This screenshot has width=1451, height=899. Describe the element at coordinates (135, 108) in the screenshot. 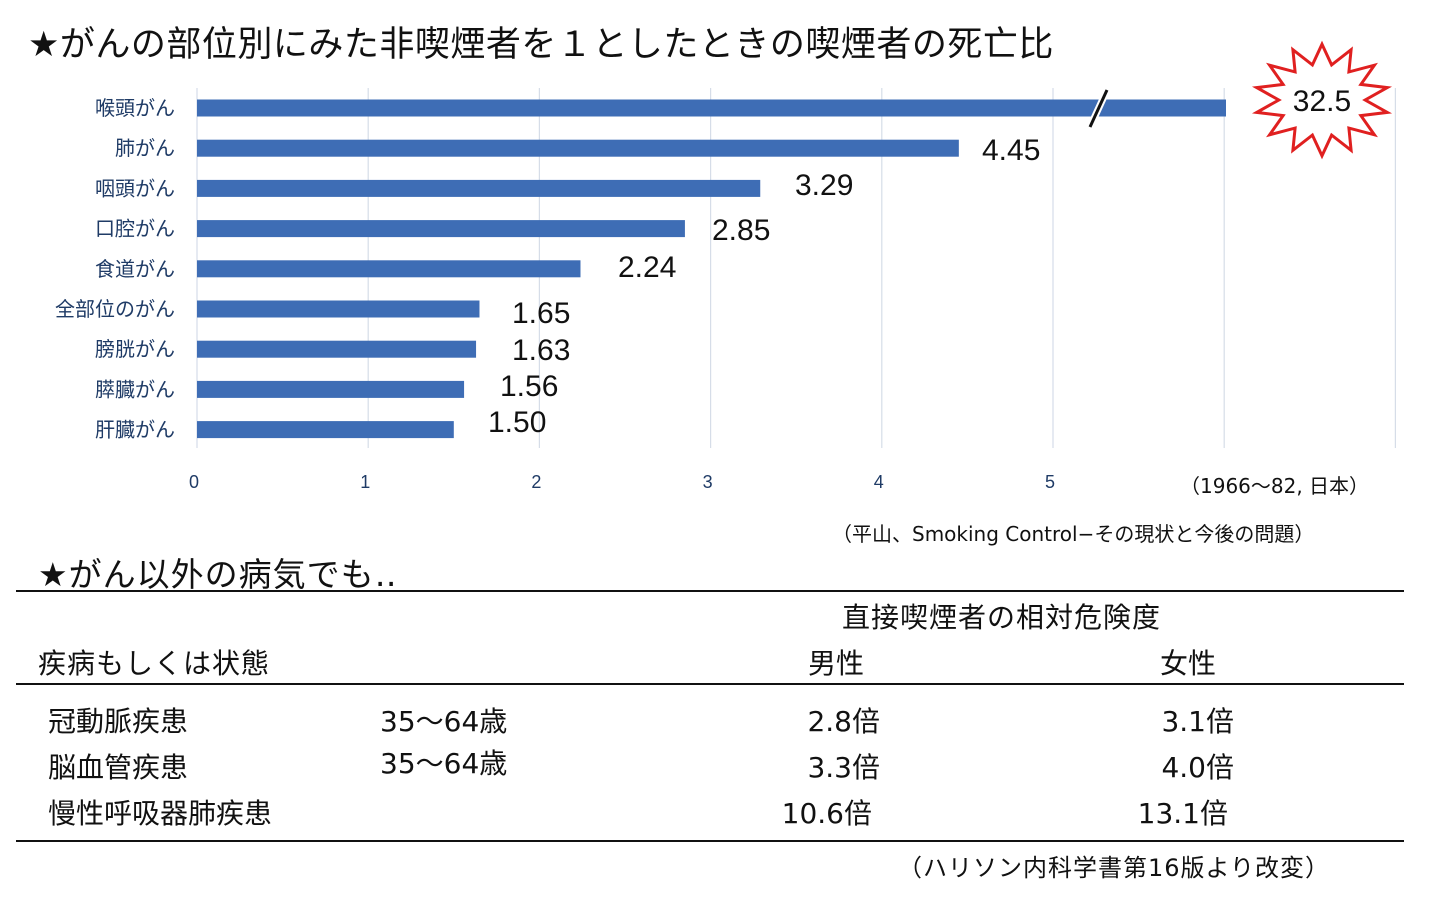

I see `category-label: 喉頭がん` at that location.